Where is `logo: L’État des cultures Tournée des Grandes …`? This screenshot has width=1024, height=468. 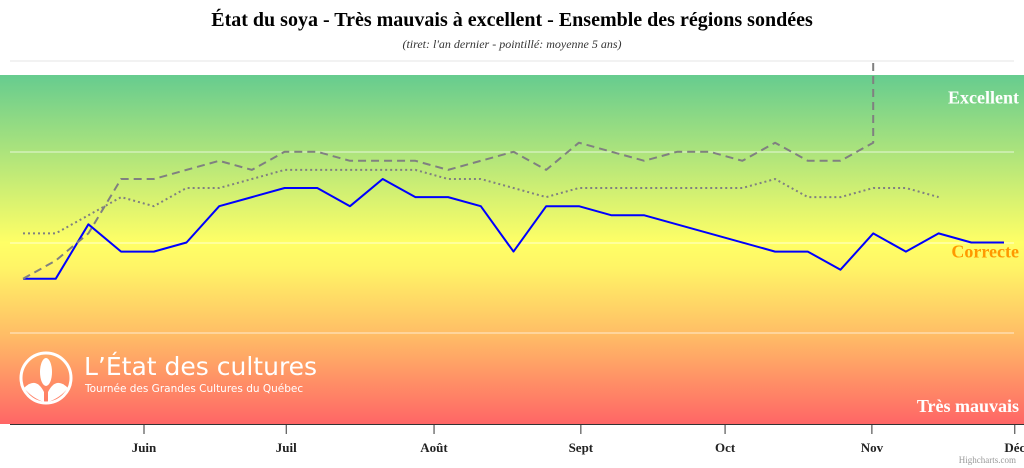
logo: L’État des cultures Tournée des Grandes … is located at coordinates (168, 378).